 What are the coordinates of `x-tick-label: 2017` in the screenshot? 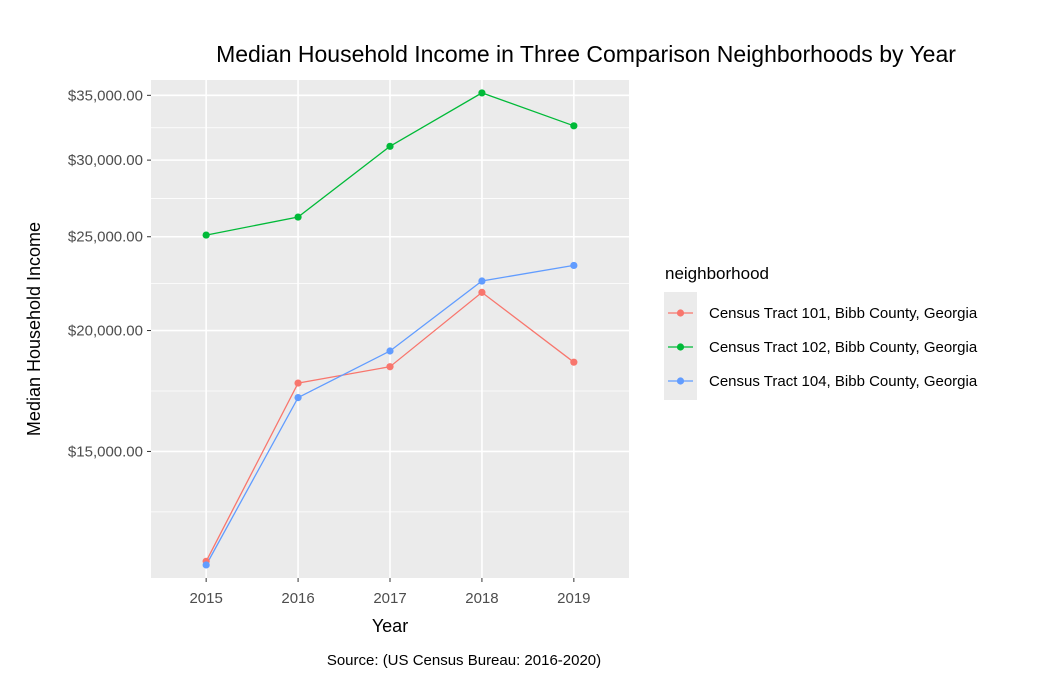 It's located at (389, 598).